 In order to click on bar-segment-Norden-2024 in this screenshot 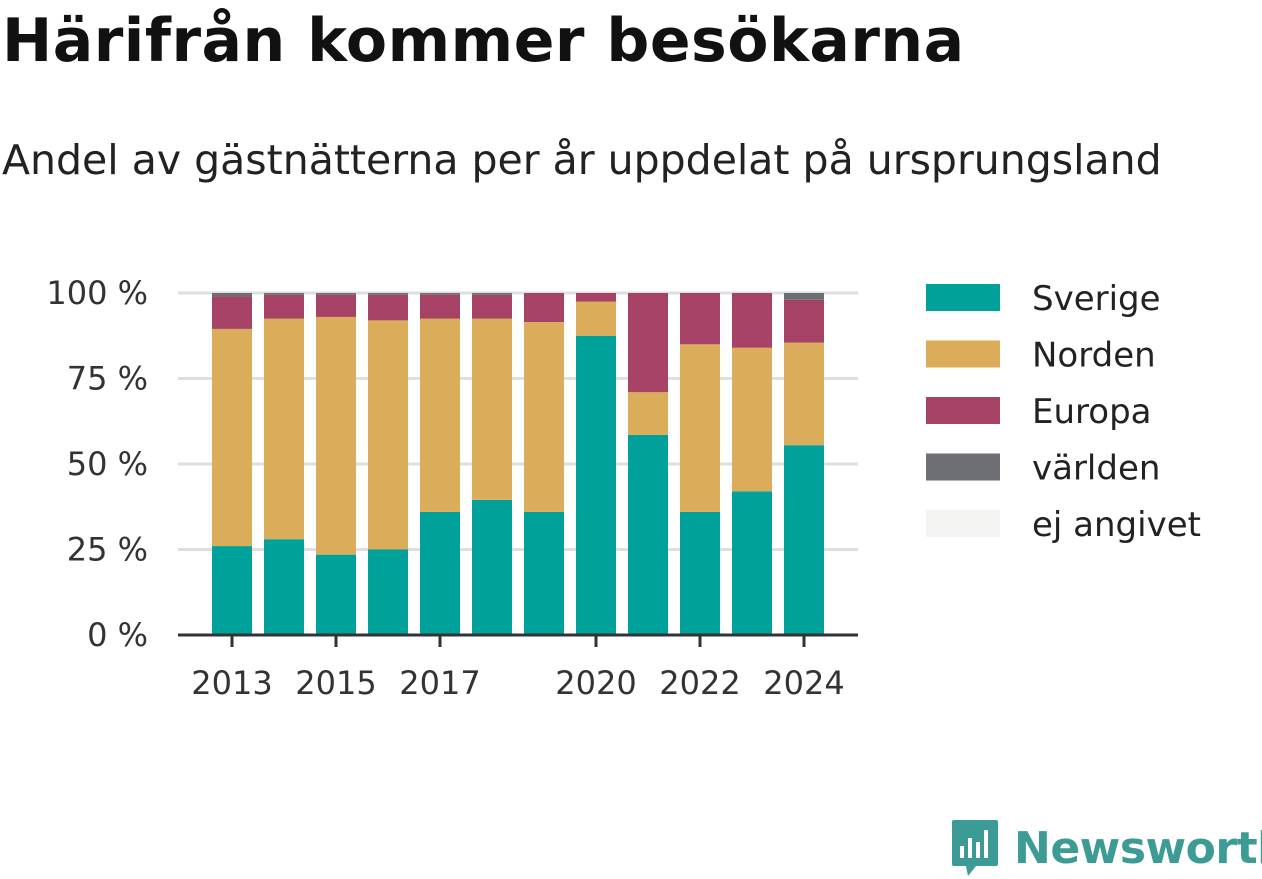, I will do `click(804, 394)`.